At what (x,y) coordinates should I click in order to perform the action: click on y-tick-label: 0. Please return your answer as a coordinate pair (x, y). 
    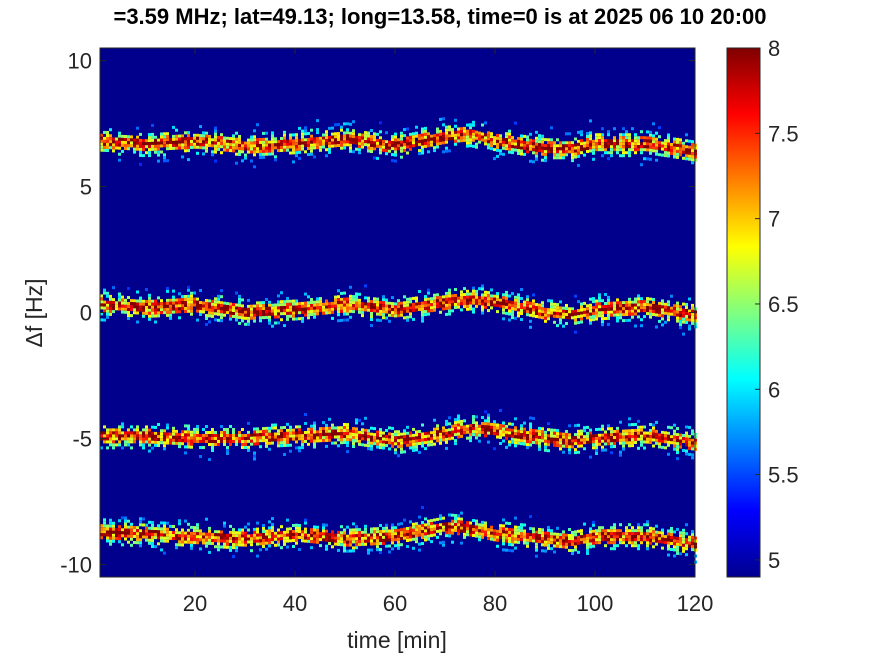
    Looking at the image, I should click on (86, 313).